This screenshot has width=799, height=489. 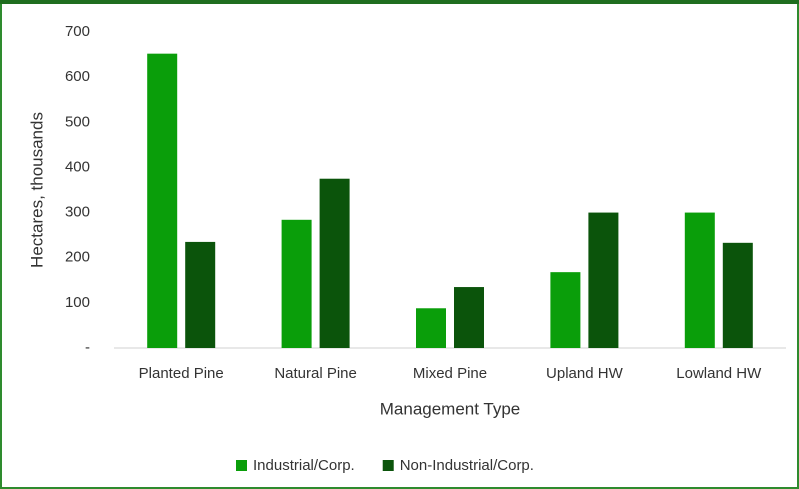 I want to click on y-tick-label: 100, so click(x=77, y=302).